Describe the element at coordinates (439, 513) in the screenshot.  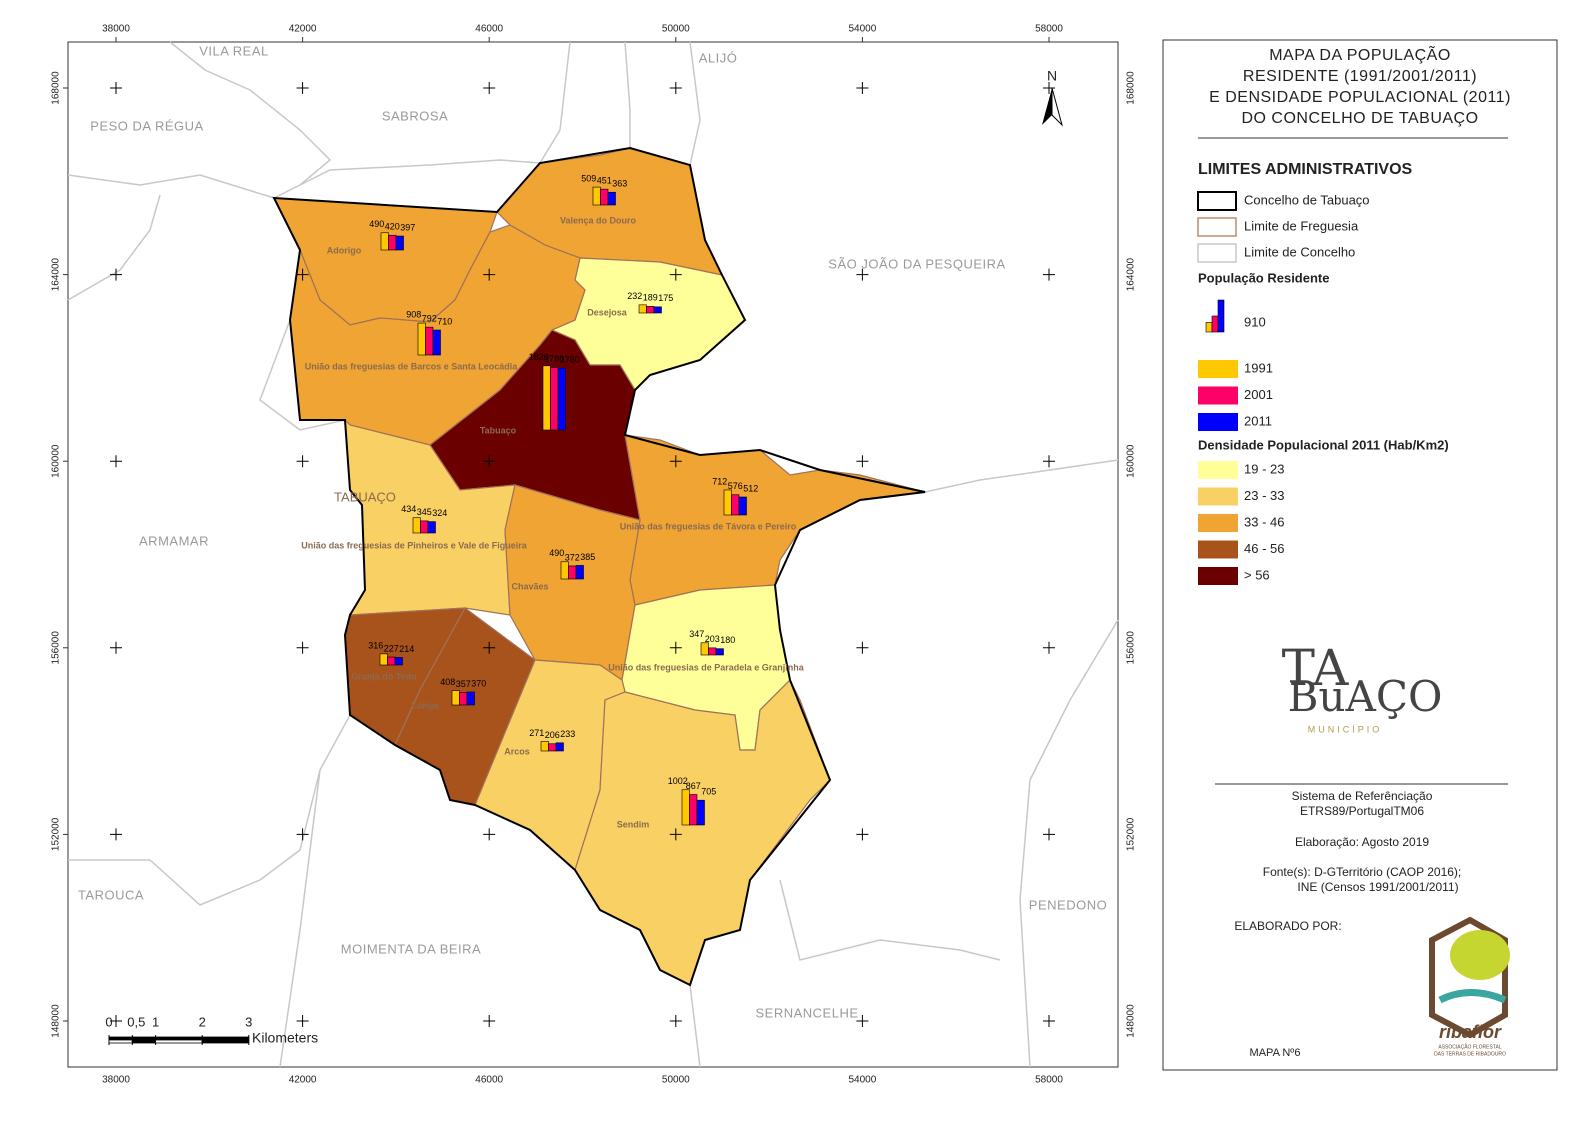
I see `value-label: 324` at that location.